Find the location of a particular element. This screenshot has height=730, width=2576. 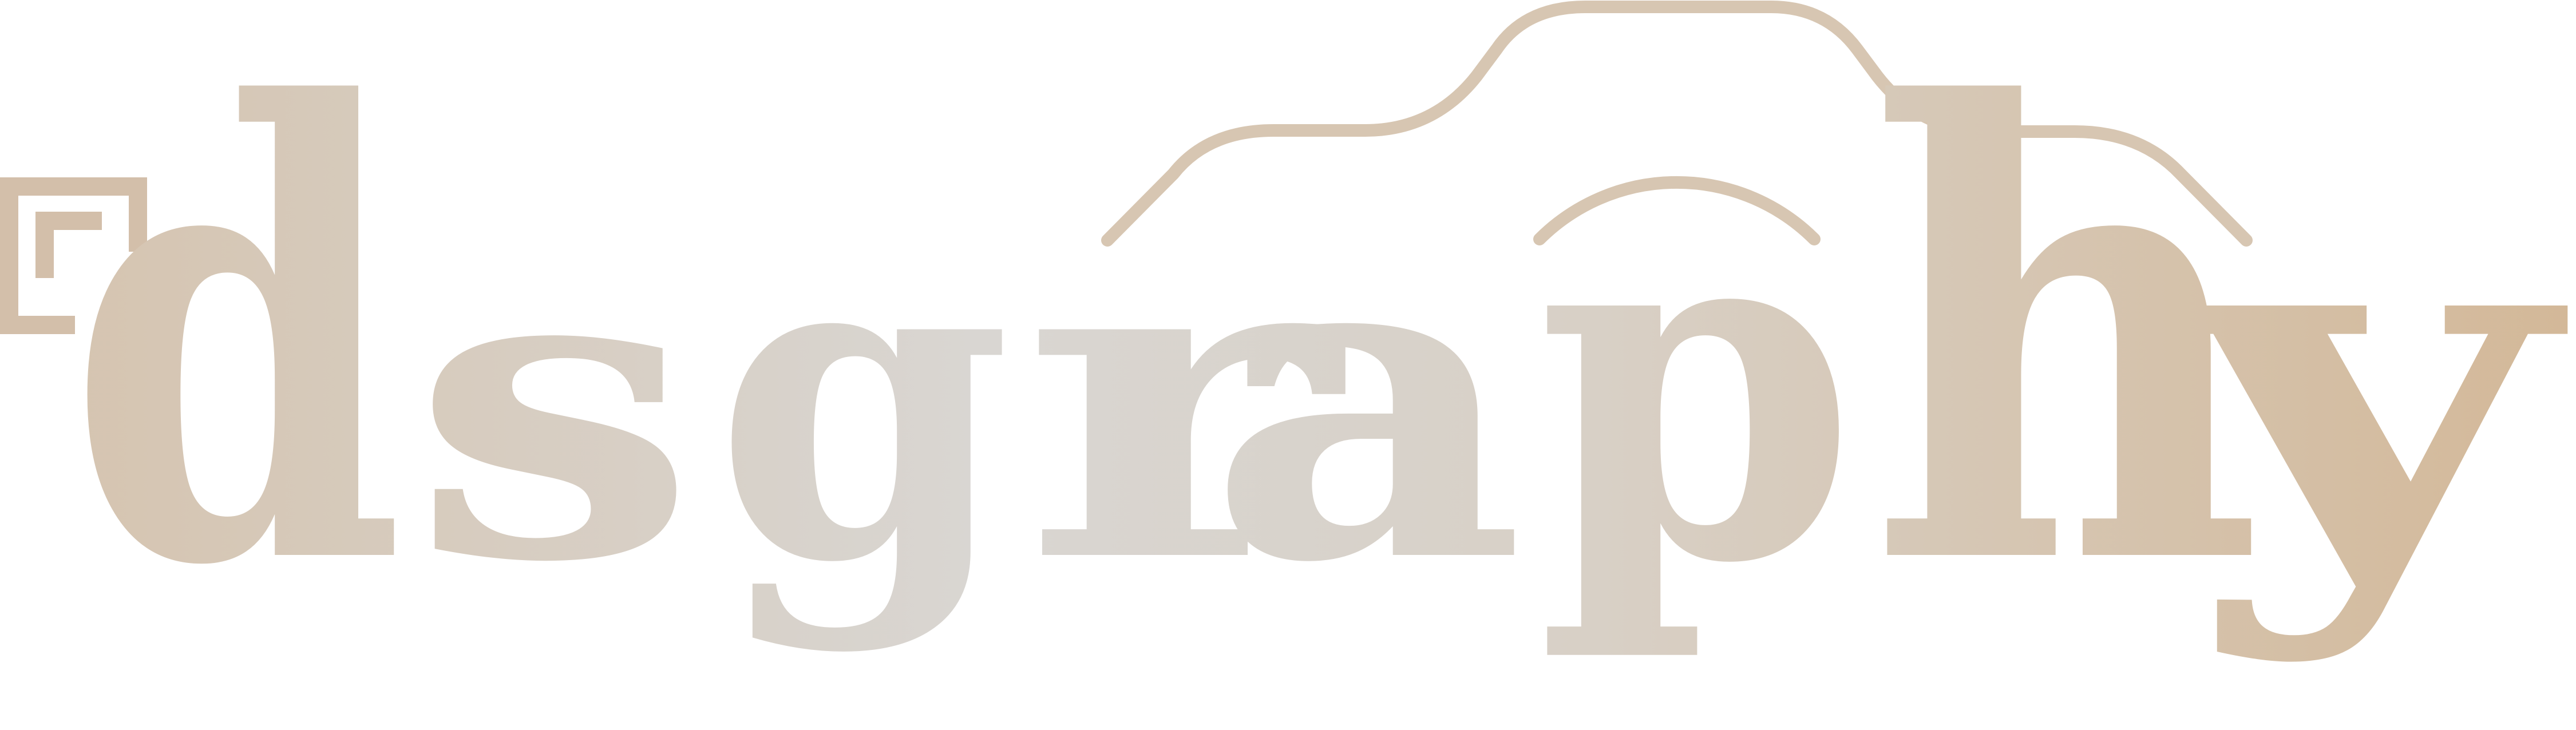

letter-d: d is located at coordinates (236, 351).